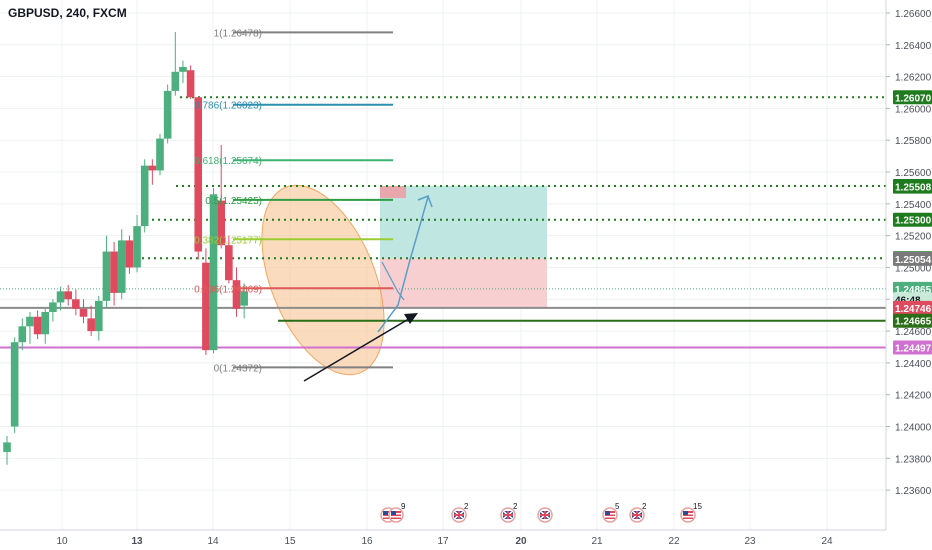  What do you see at coordinates (913, 173) in the screenshot?
I see `y-tick-label: 1.25600` at bounding box center [913, 173].